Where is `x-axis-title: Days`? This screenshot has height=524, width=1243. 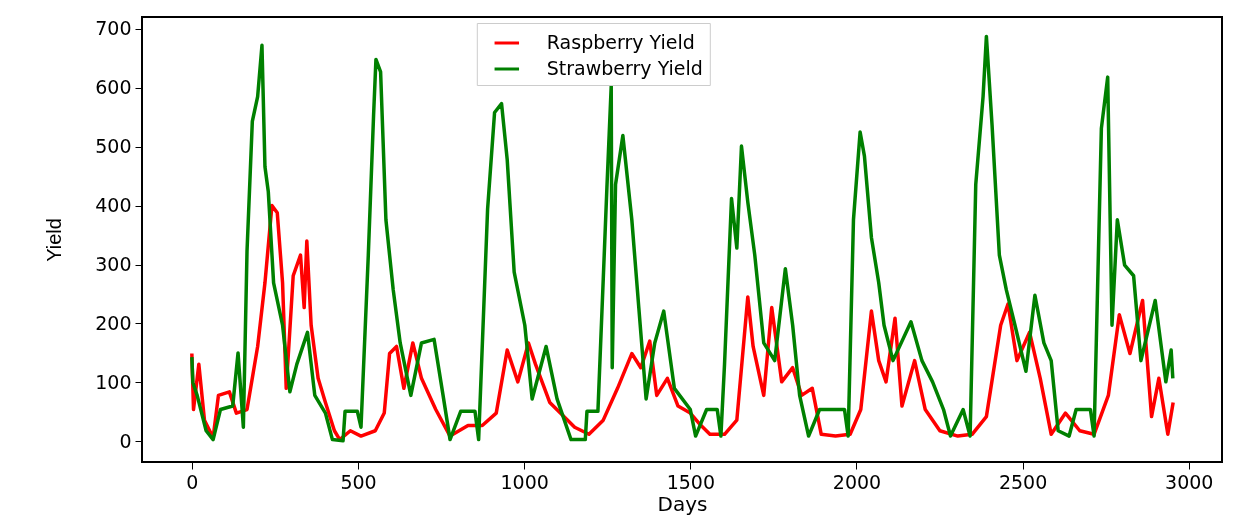
x-axis-title: Days is located at coordinates (682, 503).